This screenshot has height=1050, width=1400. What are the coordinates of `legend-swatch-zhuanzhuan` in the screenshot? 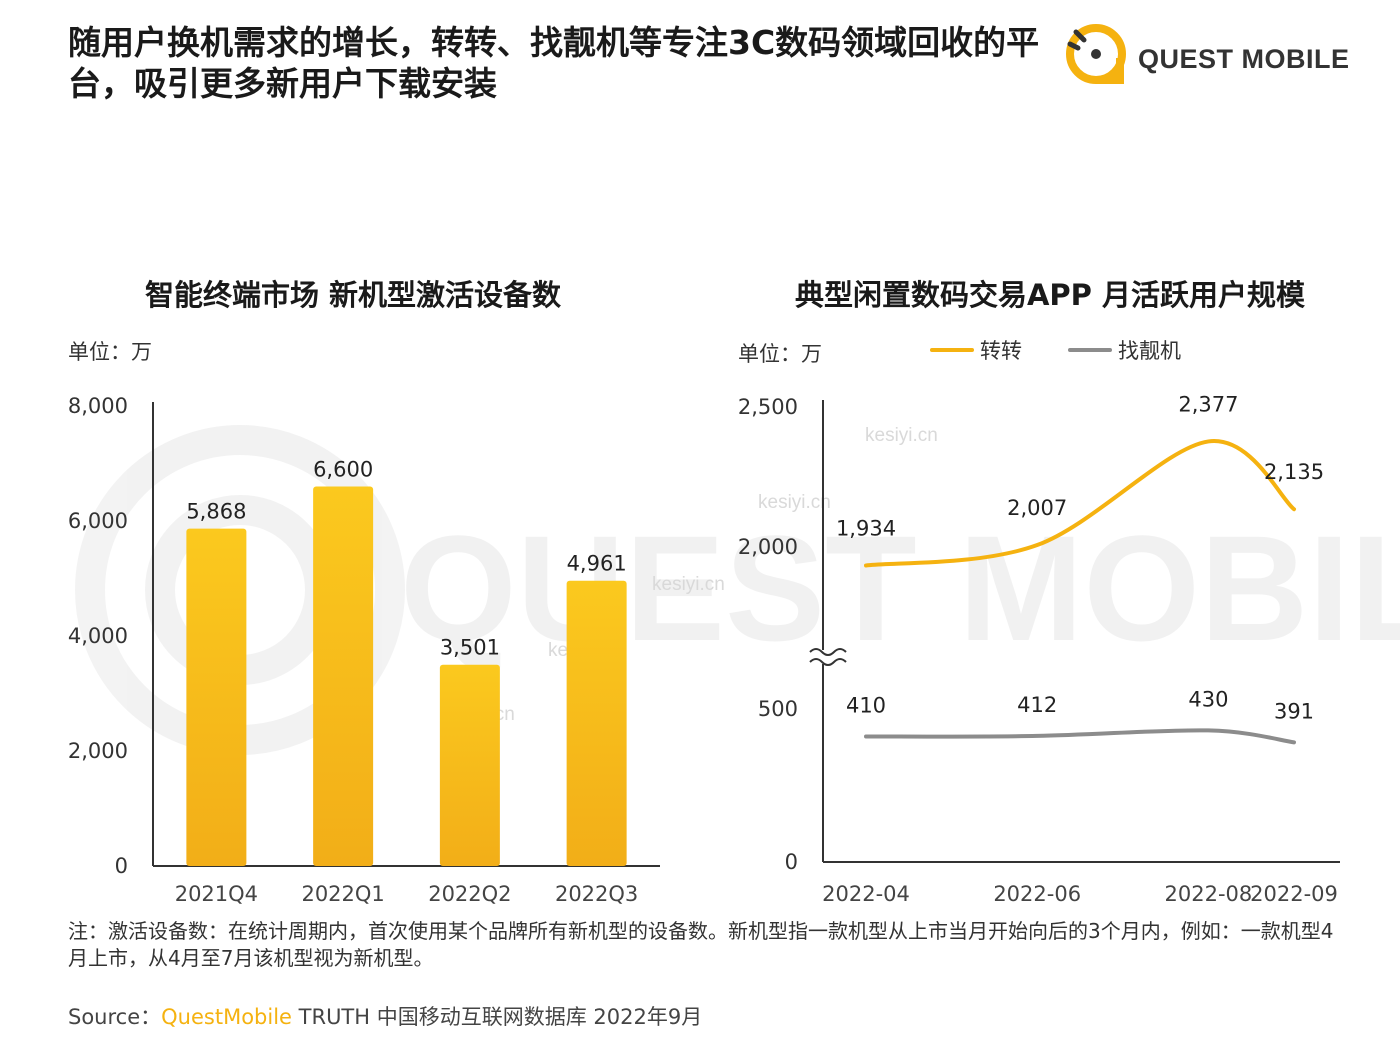 It's located at (952, 350).